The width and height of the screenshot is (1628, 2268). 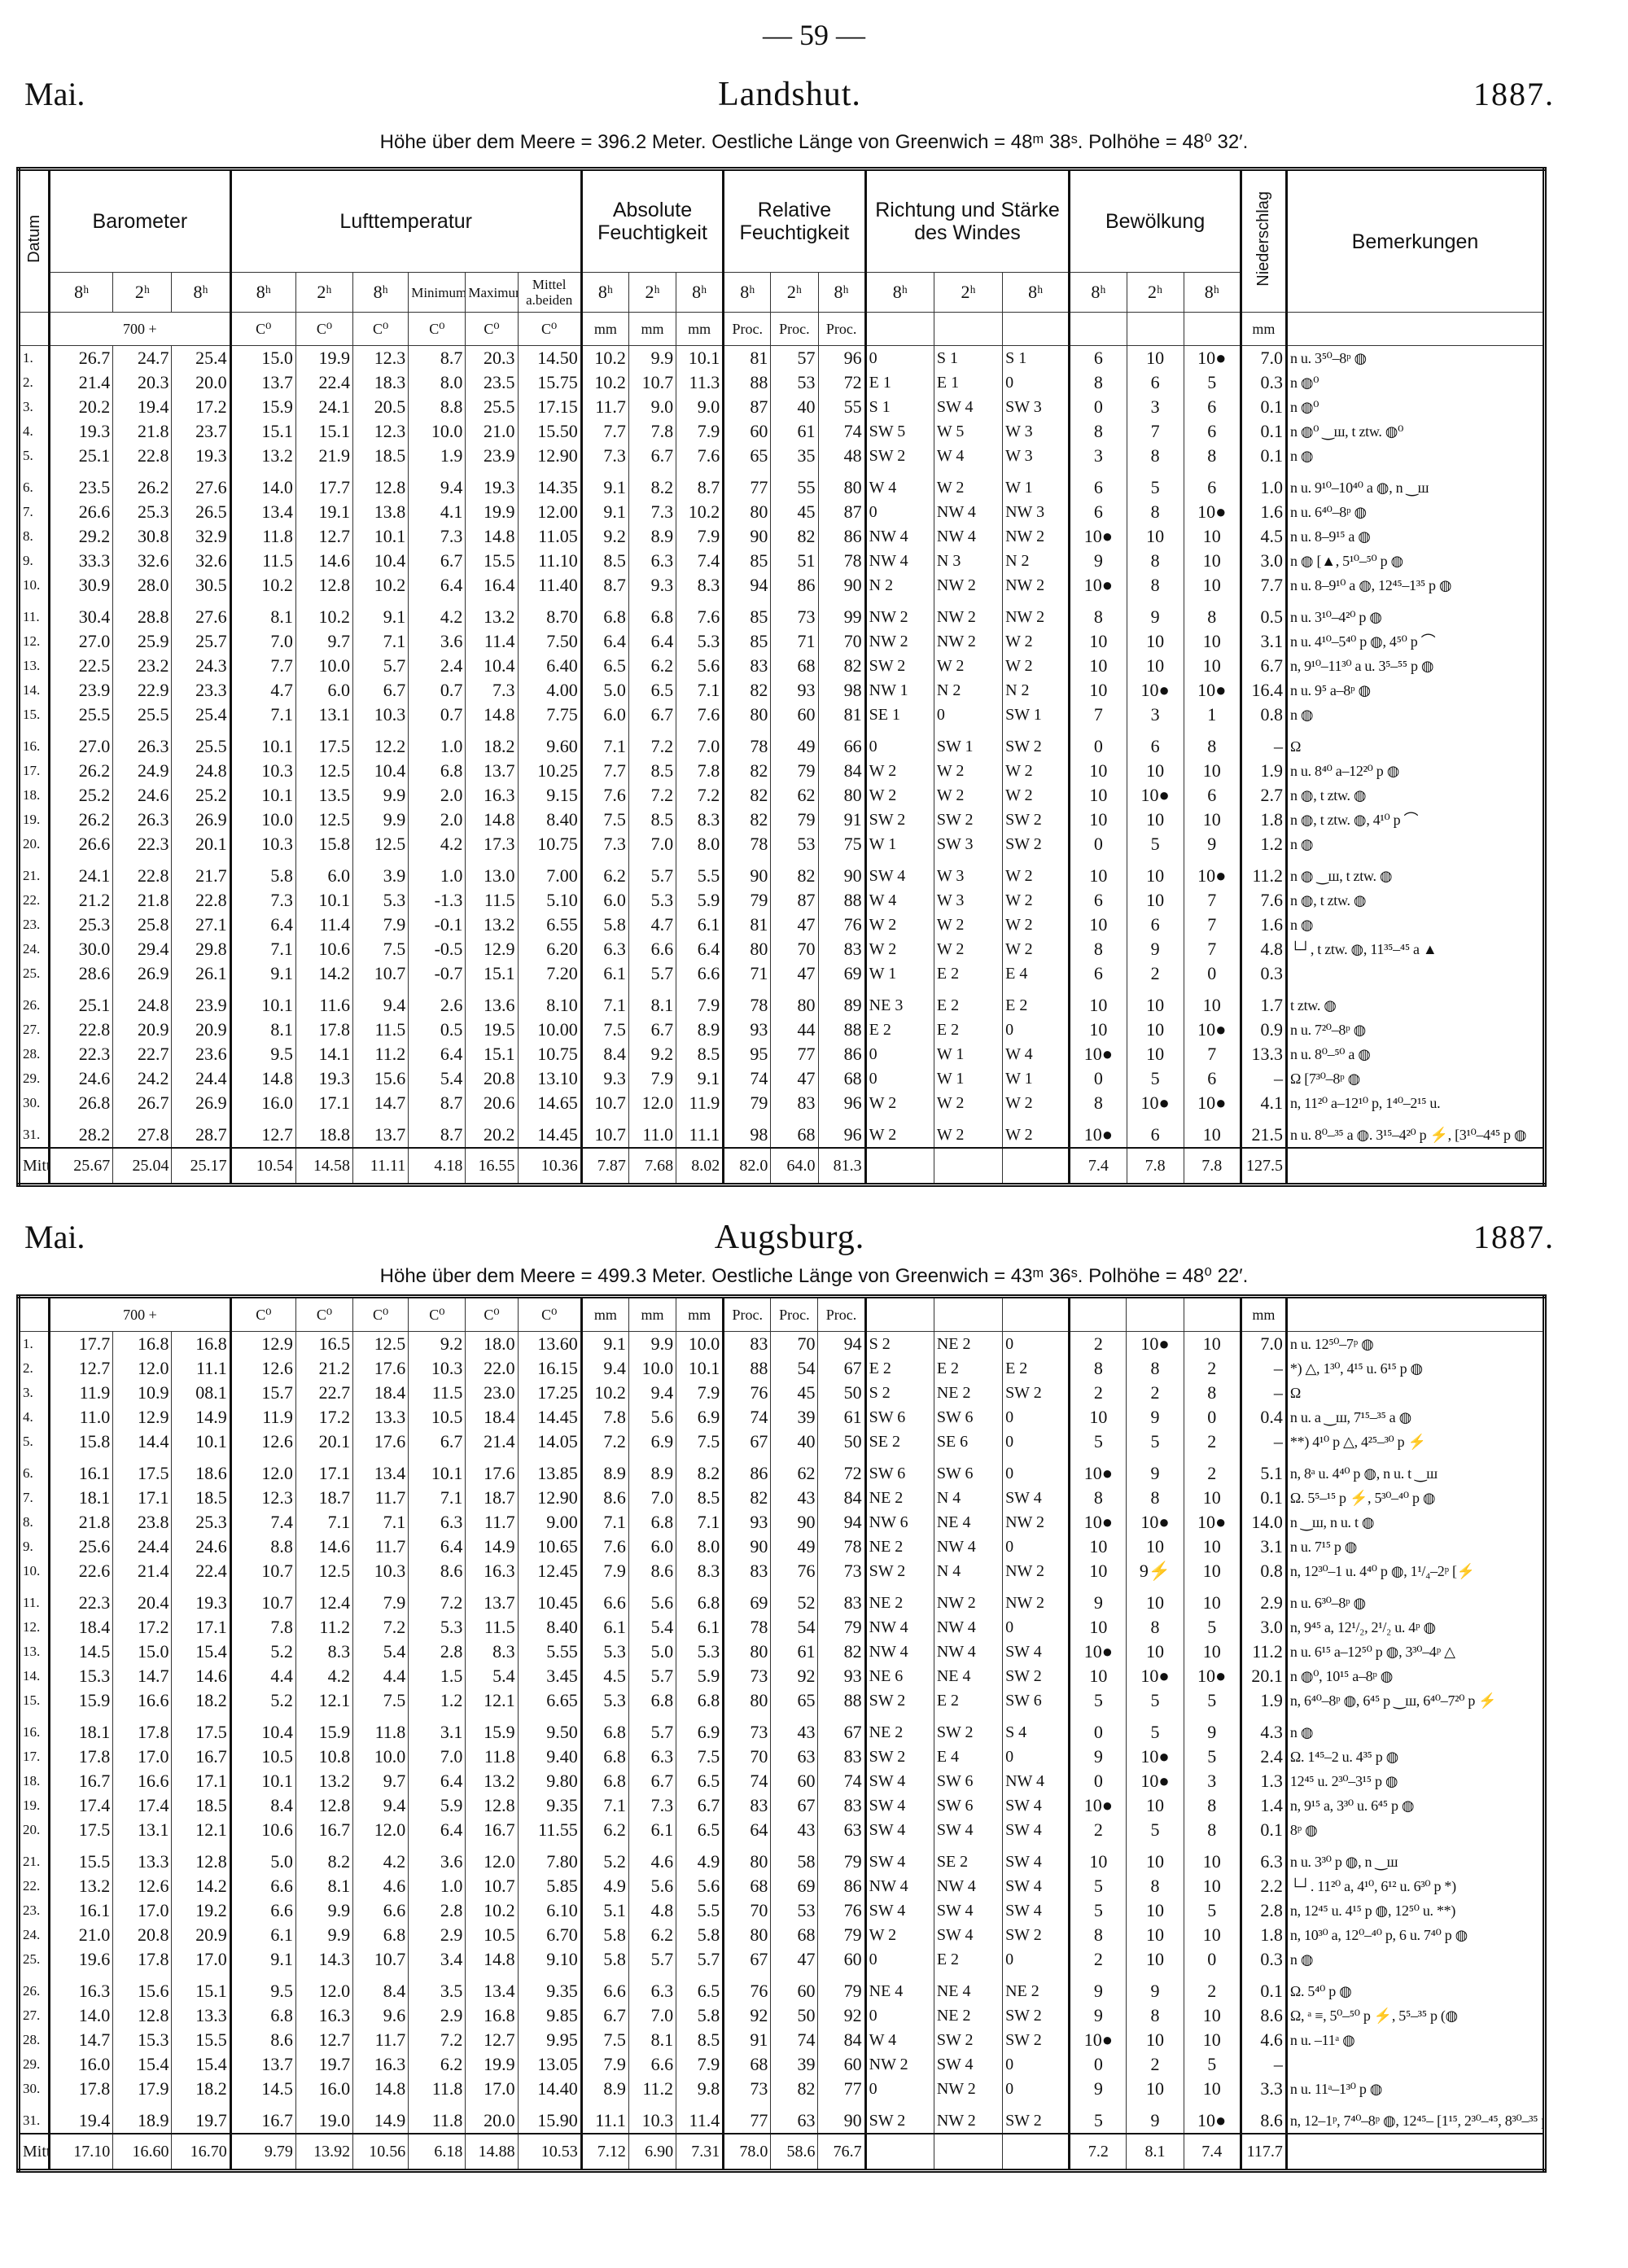 What do you see at coordinates (652, 1368) in the screenshot?
I see `cell-abs-2h: 10.0` at bounding box center [652, 1368].